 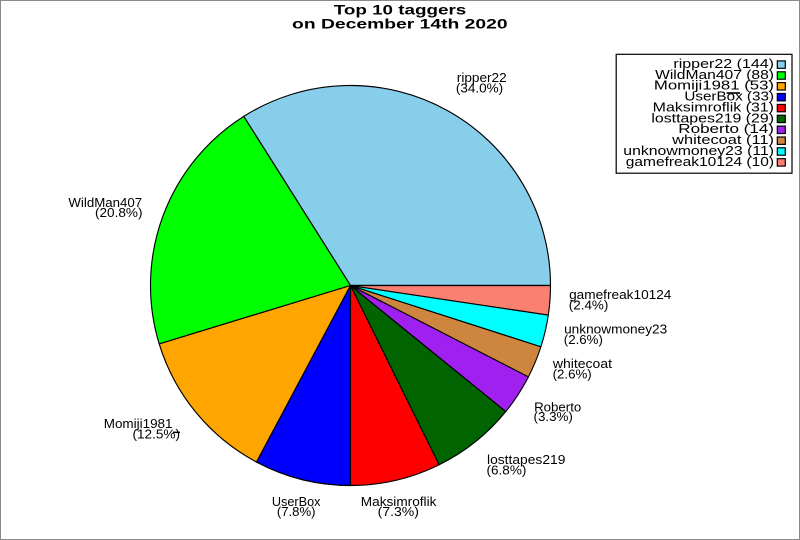 I want to click on svg-text: (3.3%), so click(x=553, y=417).